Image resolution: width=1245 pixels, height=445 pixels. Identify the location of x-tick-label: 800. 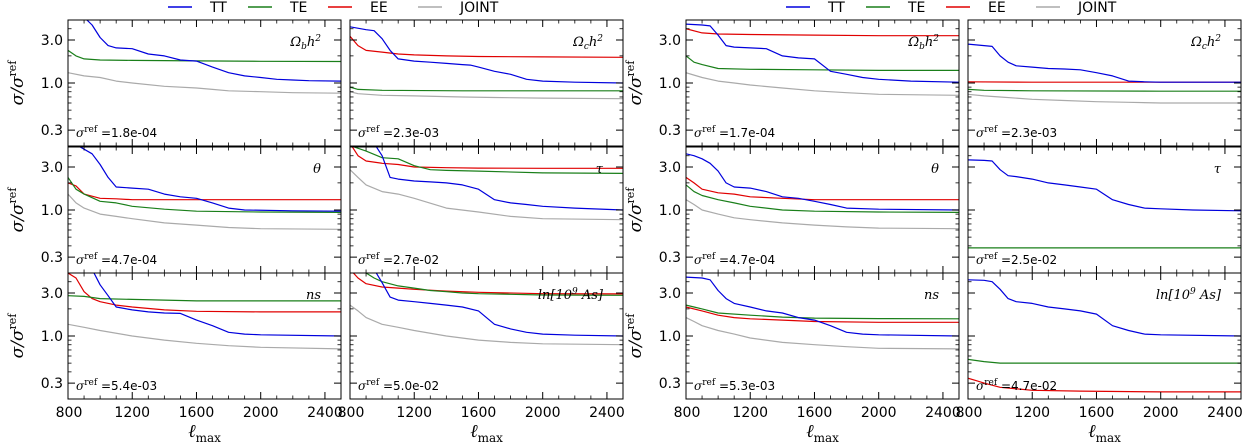
(687, 413).